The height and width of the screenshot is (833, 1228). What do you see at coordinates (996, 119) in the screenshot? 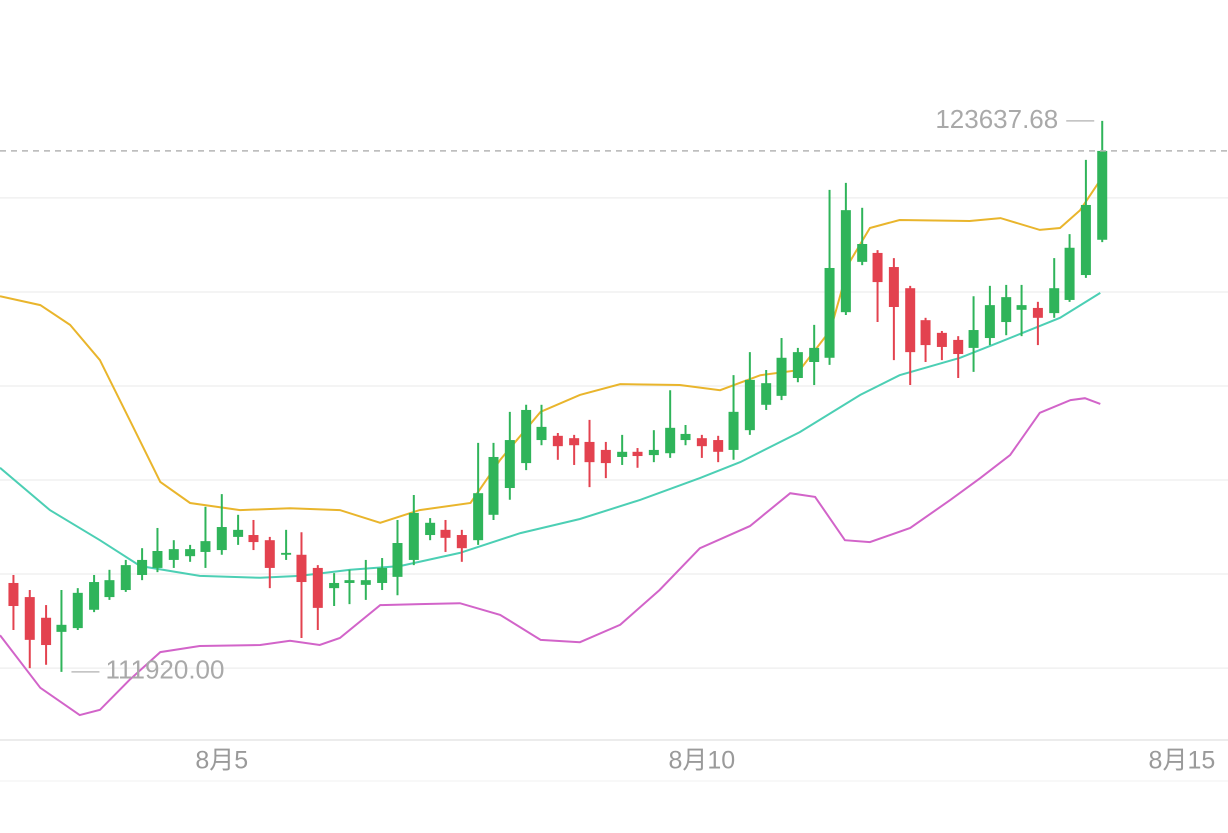
I see `max-price-label: 123637.68` at bounding box center [996, 119].